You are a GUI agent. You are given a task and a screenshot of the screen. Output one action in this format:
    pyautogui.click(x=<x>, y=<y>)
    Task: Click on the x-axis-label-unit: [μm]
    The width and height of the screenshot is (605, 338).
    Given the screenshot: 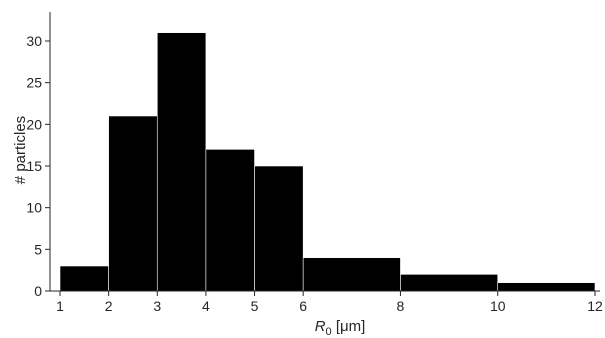 What is the action you would take?
    pyautogui.click(x=349, y=326)
    